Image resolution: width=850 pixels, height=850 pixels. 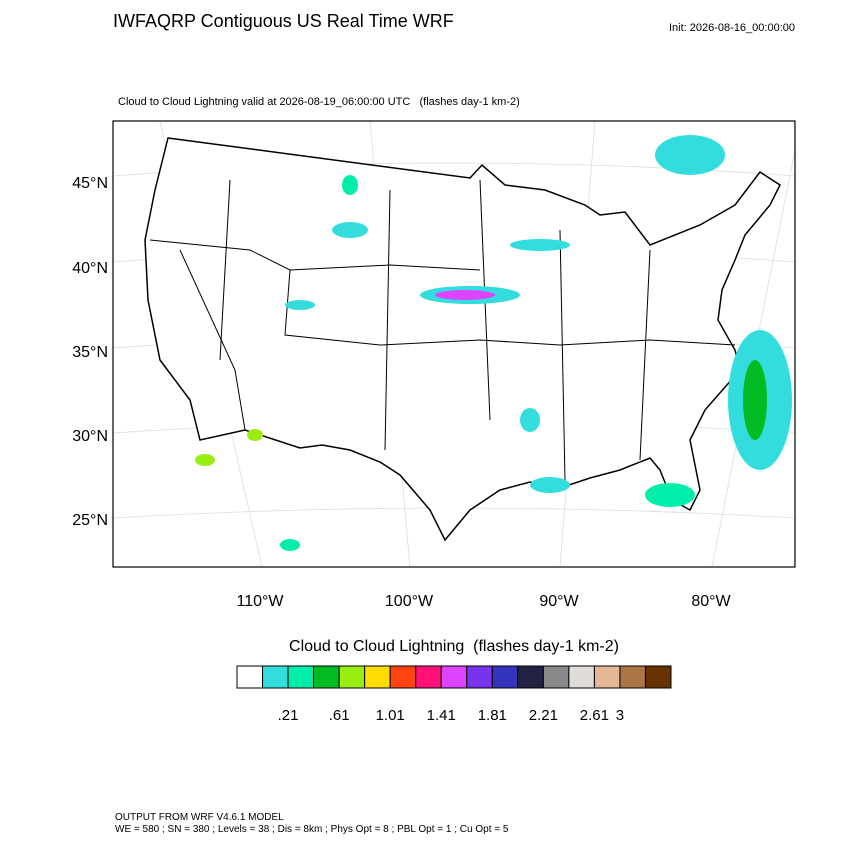 I want to click on lat-label: 35°N, so click(x=90, y=352).